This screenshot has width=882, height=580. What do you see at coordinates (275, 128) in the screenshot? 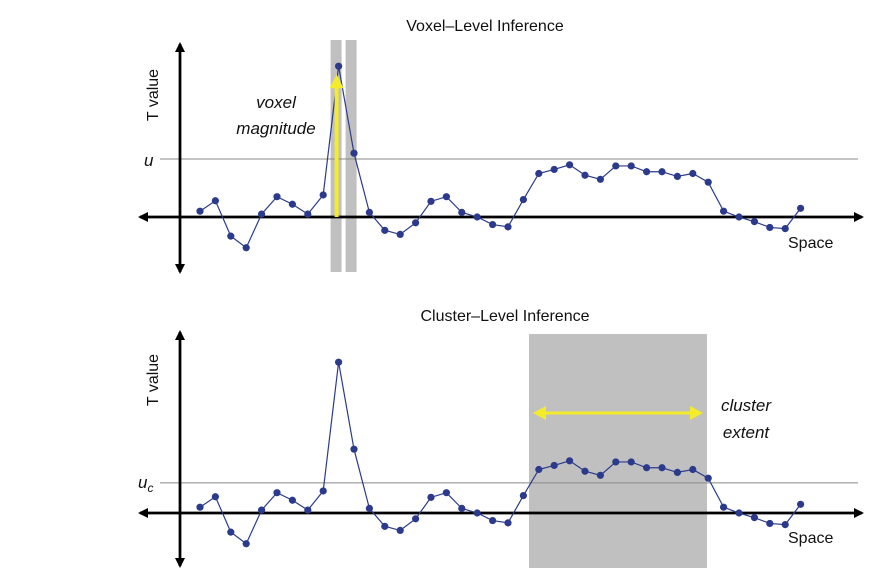
I see `voxel-annotation-line2: magnitude` at bounding box center [275, 128].